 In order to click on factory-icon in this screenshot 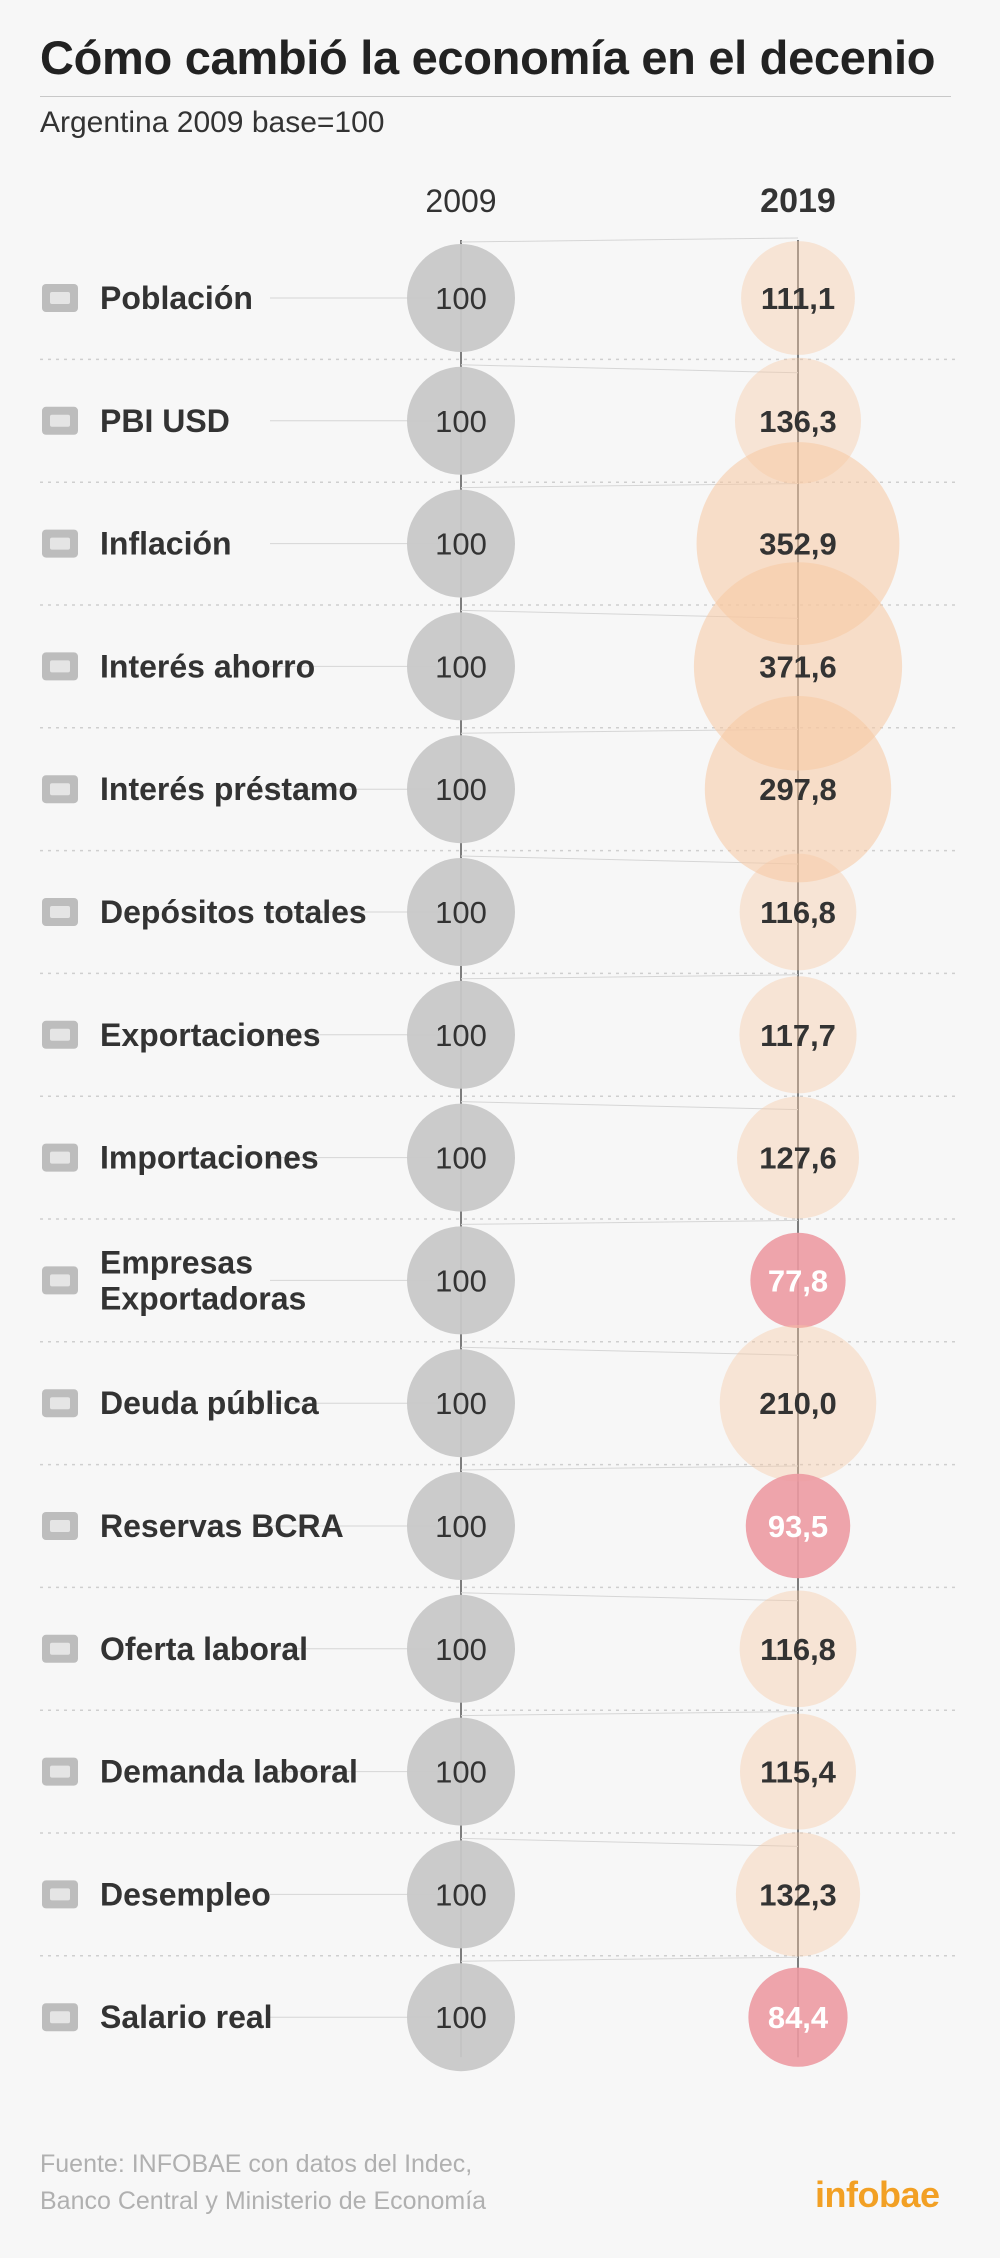, I will do `click(60, 1771)`.